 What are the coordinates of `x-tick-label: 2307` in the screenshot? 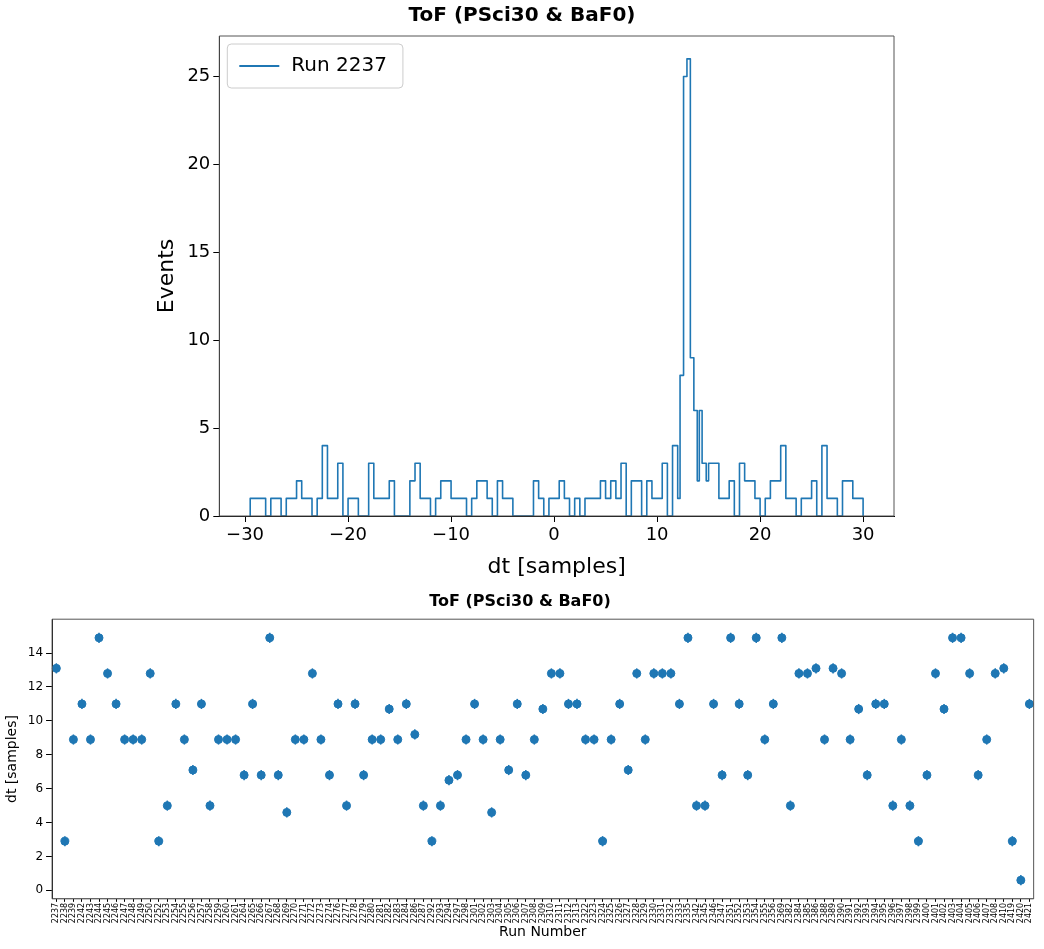 It's located at (525, 913).